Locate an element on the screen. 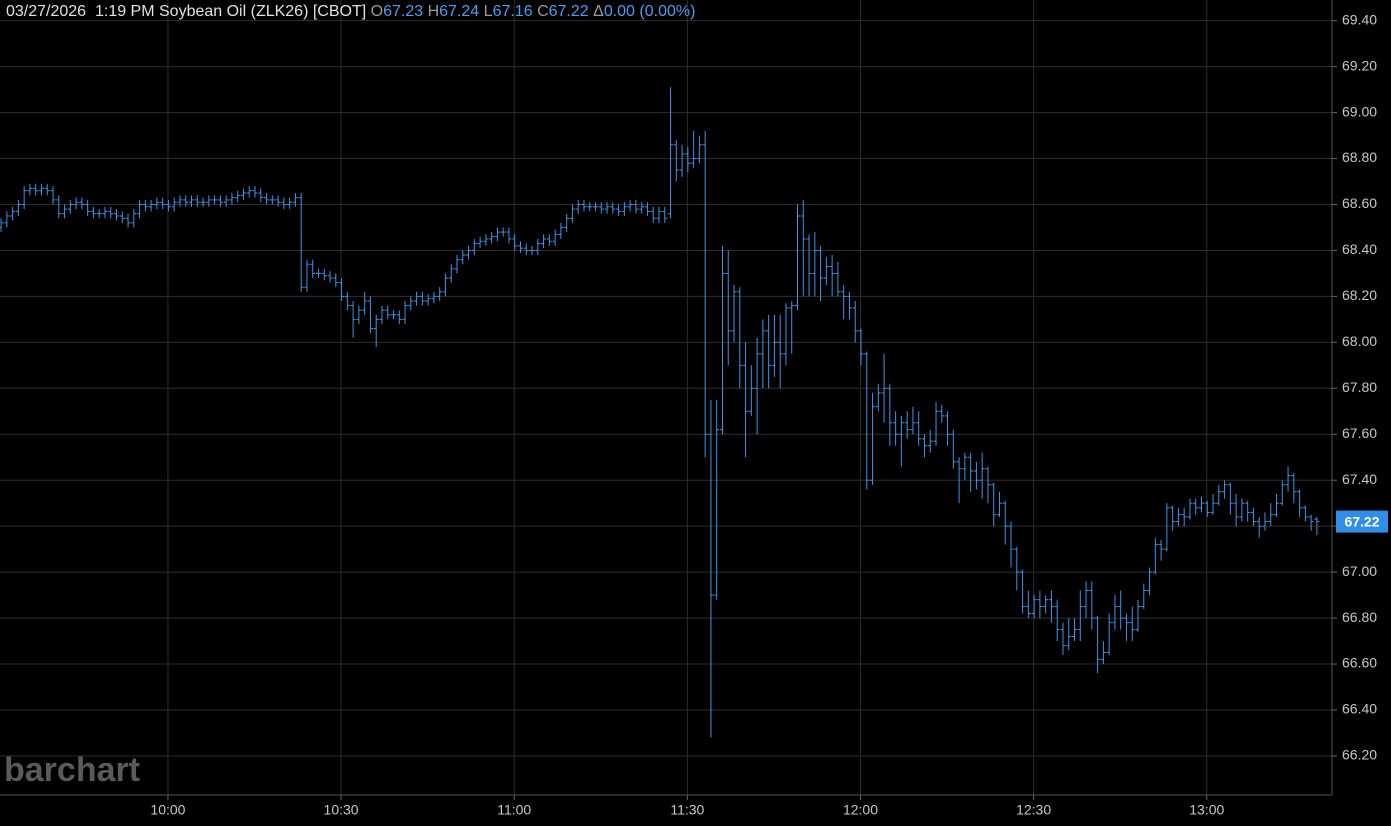  change-value: 0.00 (0.00%) is located at coordinates (649, 11).